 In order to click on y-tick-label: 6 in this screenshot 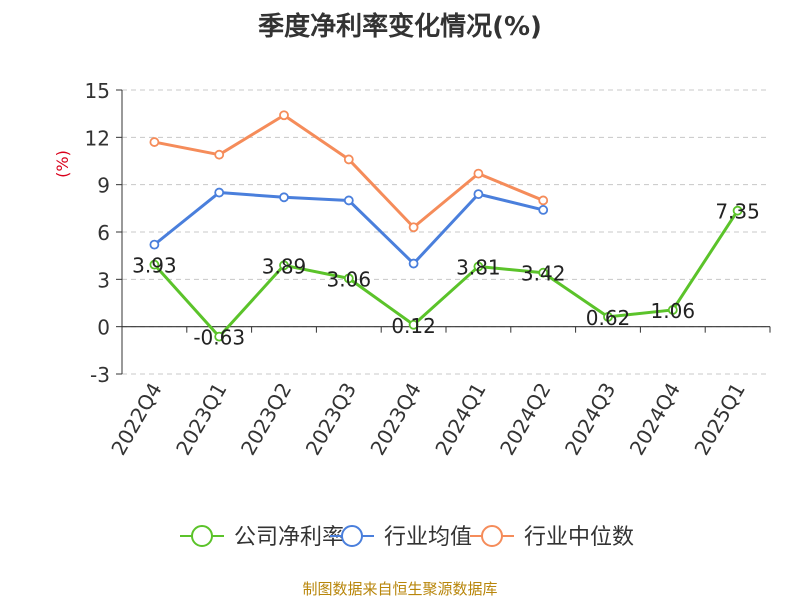, I will do `click(103, 233)`.